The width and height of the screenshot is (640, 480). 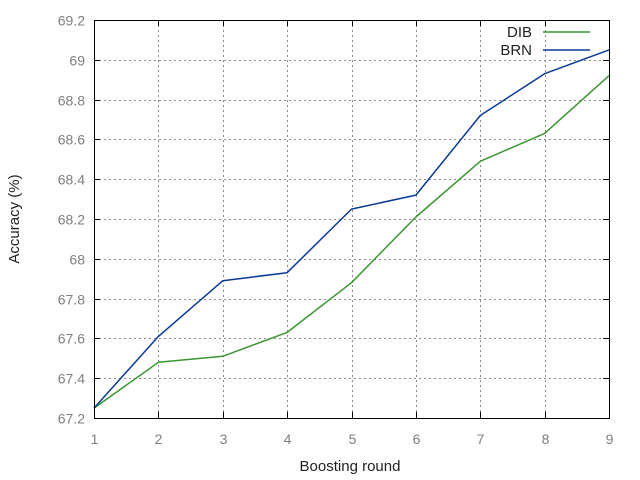 I want to click on x-axis-label: Boosting round, so click(x=350, y=466).